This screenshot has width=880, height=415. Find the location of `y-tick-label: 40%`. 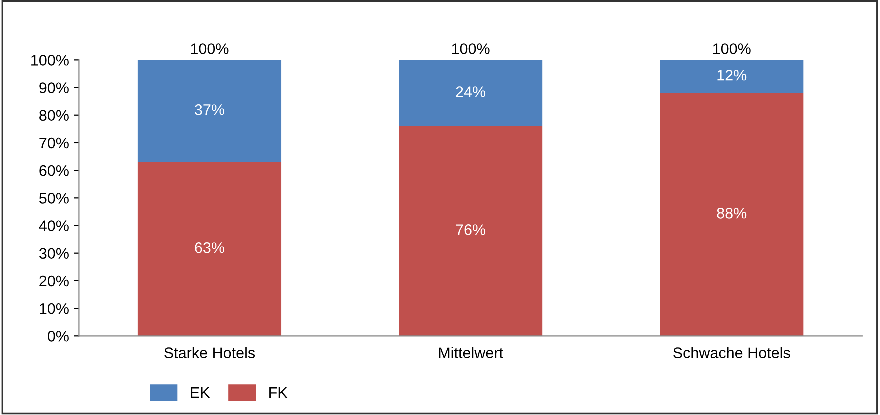

y-tick-label: 40% is located at coordinates (54, 226).